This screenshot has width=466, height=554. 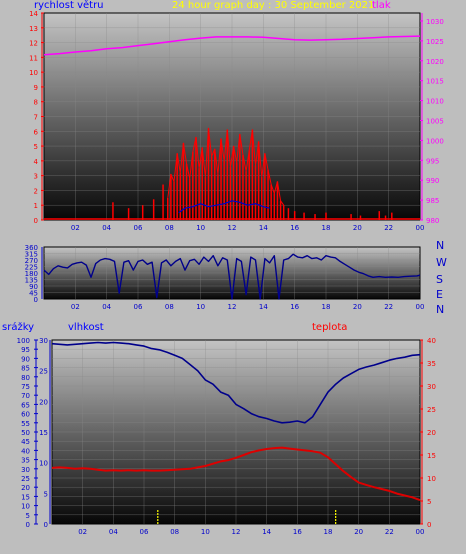 I want to click on pressure-axis-label-1010: 1010, so click(x=435, y=102).